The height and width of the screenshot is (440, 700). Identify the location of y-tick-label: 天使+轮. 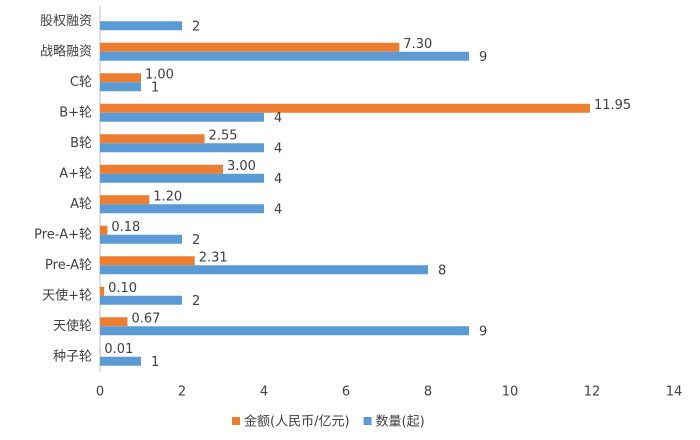
(67, 295).